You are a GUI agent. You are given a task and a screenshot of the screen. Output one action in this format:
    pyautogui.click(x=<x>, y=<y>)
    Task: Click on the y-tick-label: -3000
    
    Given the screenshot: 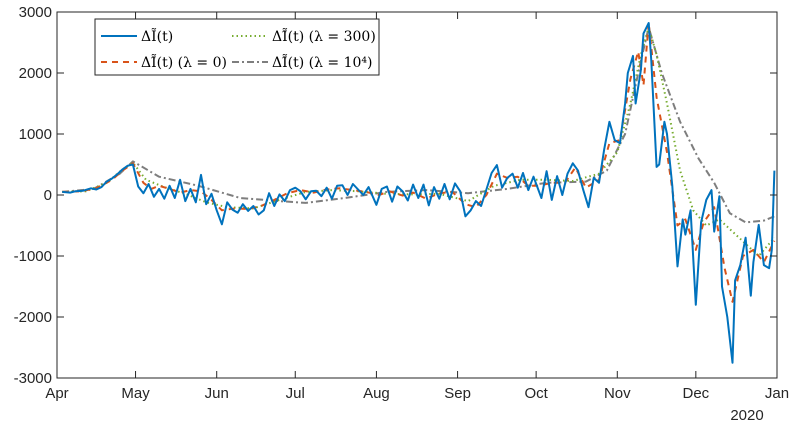 What is the action you would take?
    pyautogui.click(x=33, y=378)
    